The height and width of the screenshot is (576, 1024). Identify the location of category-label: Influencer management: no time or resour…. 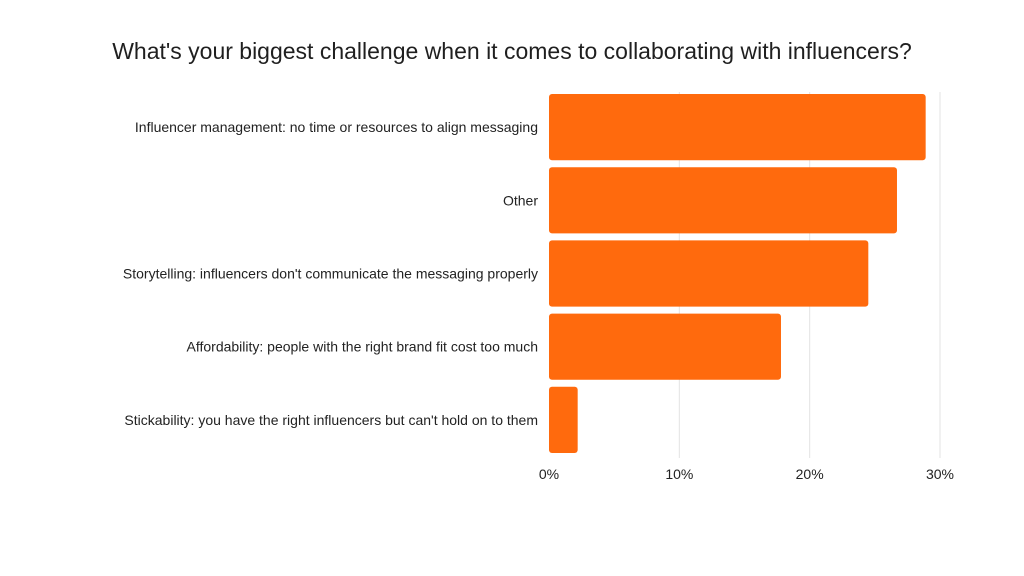
(336, 127).